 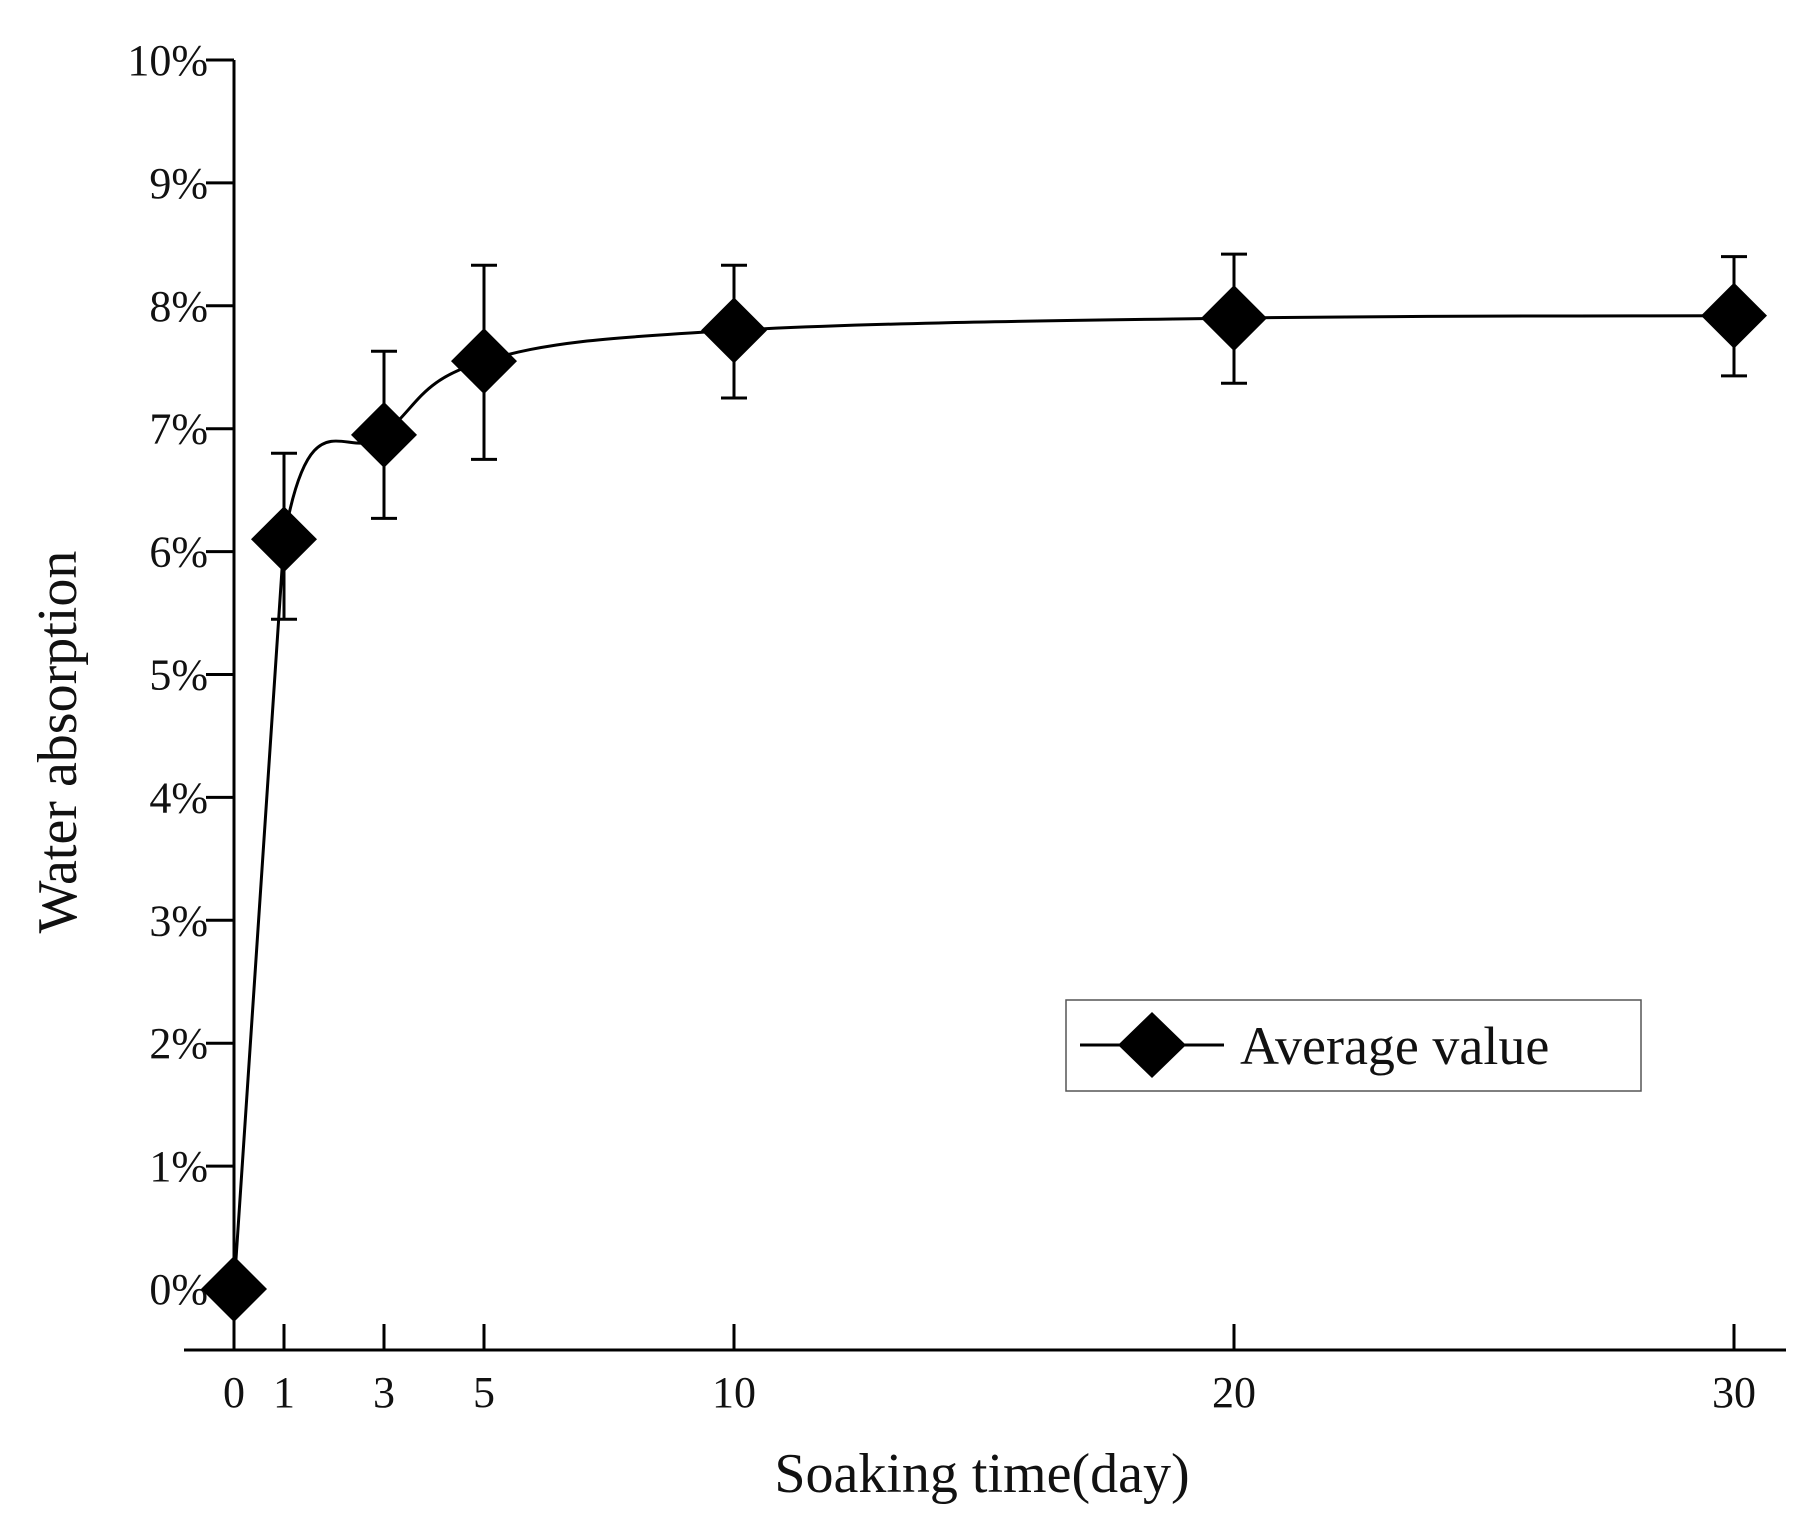 What do you see at coordinates (178, 1289) in the screenshot?
I see `y-tick-label: 0%` at bounding box center [178, 1289].